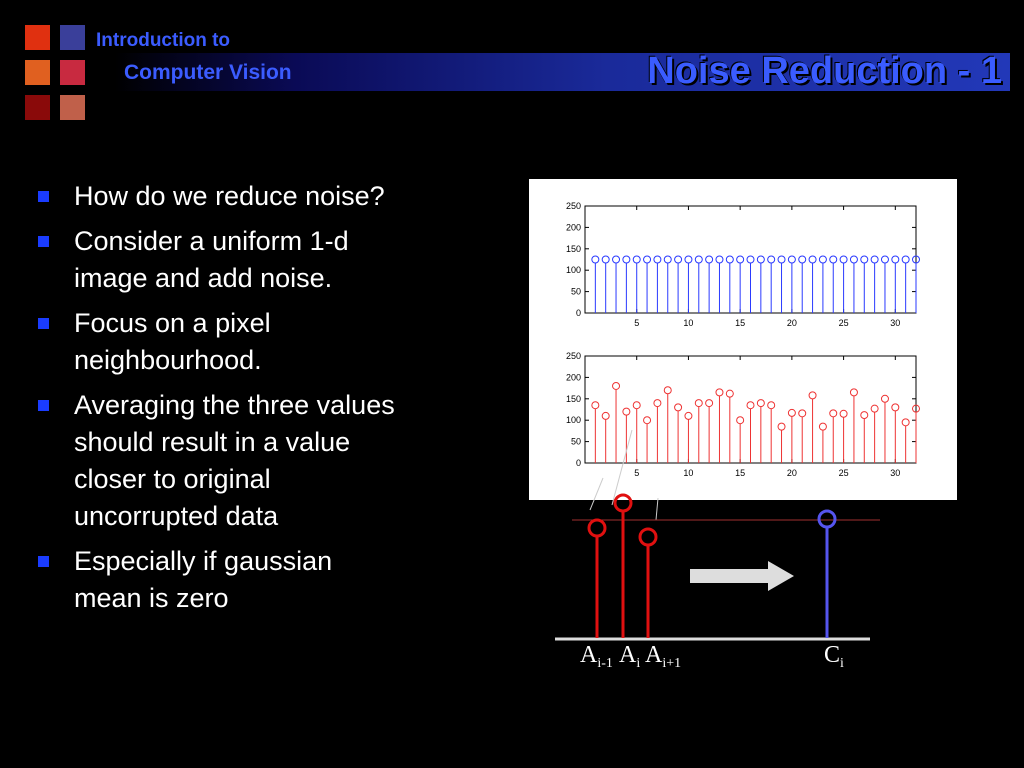 The image size is (1024, 768). I want to click on stem-a-next-marker, so click(648, 537).